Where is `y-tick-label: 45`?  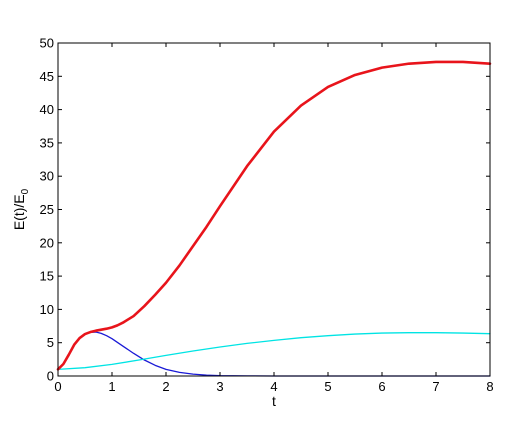
y-tick-label: 45 is located at coordinates (47, 76).